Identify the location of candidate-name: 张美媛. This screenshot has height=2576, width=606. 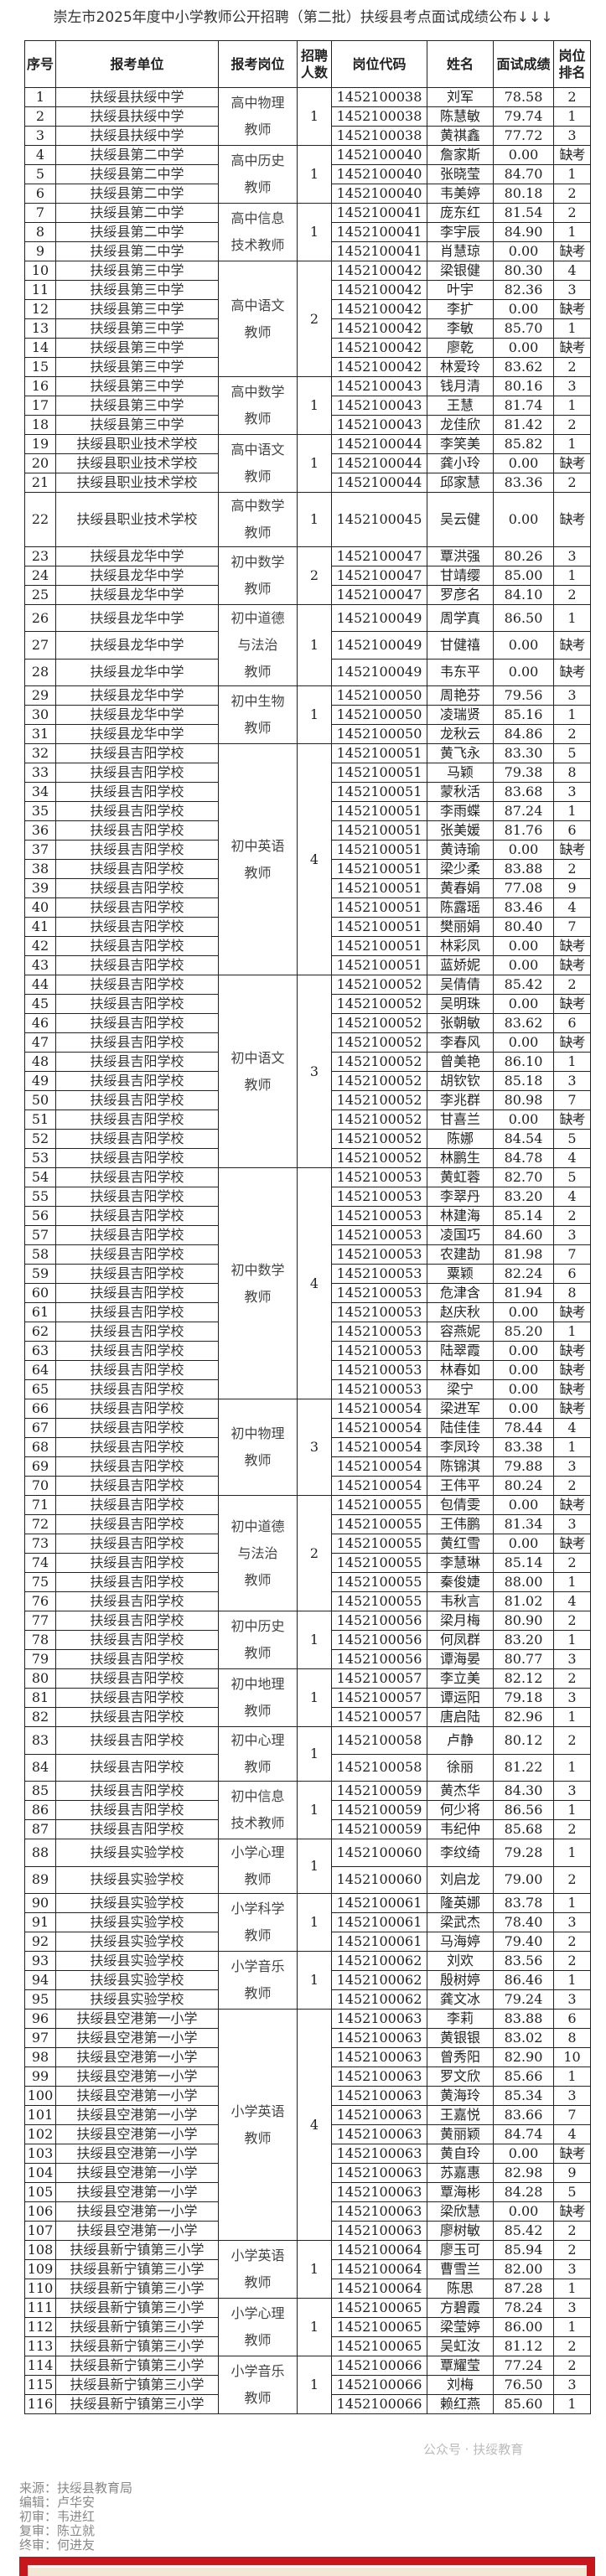
(460, 830).